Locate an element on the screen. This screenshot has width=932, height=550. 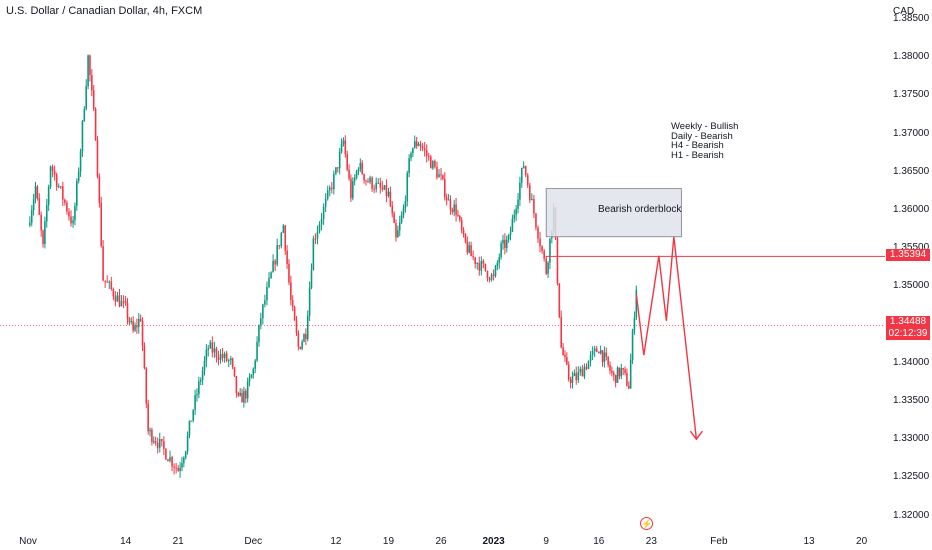
time-tick-label: 9 is located at coordinates (546, 541).